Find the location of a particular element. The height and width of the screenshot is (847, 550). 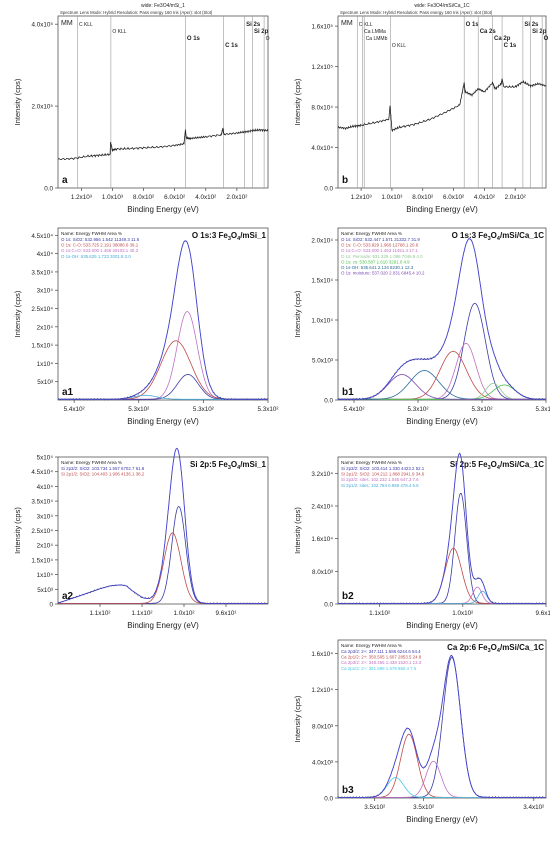

y-tick-label: 3x10⁴ is located at coordinates (45, 516).